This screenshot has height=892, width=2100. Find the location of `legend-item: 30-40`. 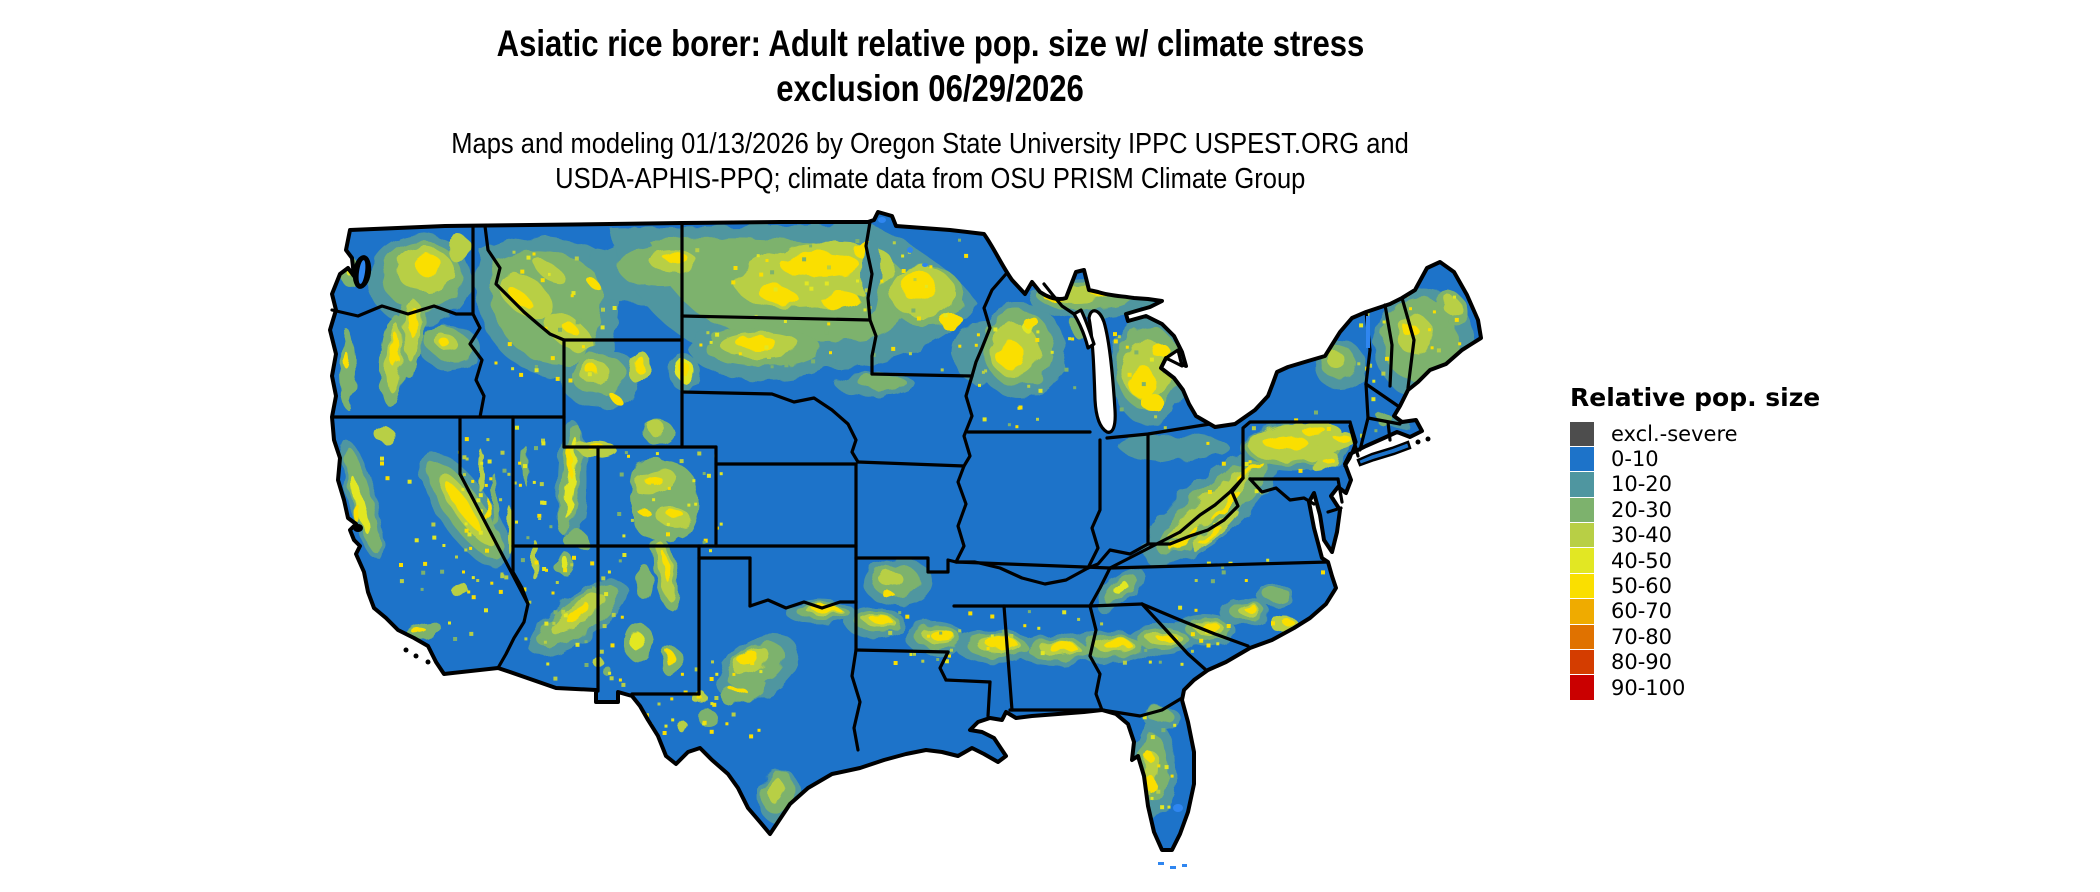

legend-item: 30-40 is located at coordinates (1700, 535).